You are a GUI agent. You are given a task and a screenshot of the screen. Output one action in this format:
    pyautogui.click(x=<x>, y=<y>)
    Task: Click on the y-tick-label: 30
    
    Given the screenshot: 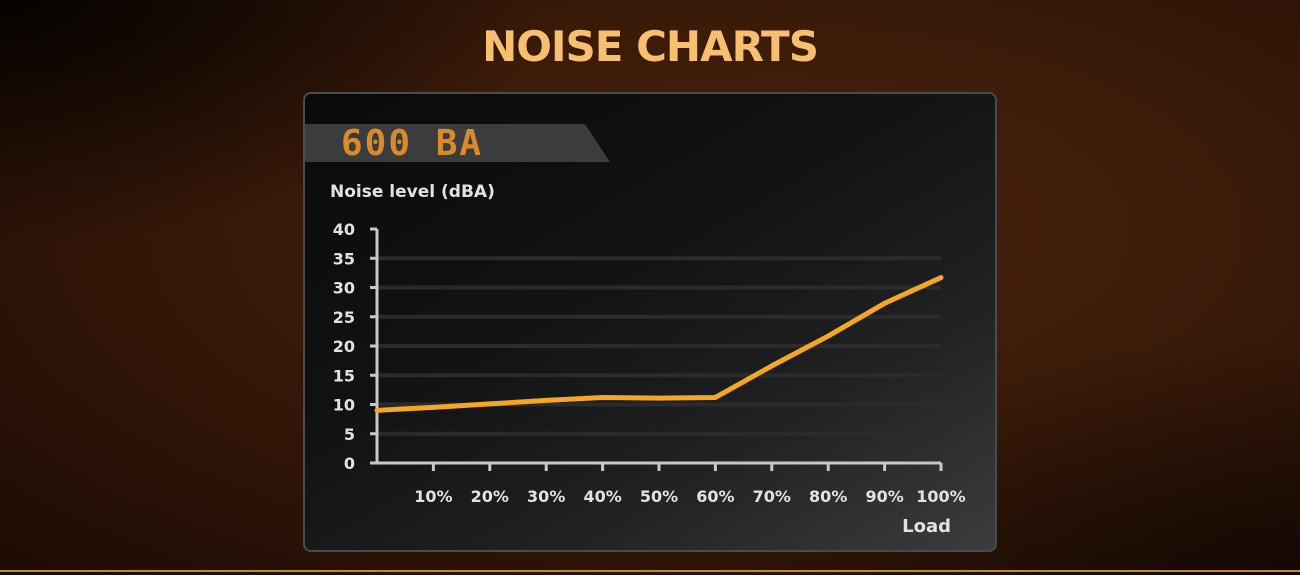 What is the action you would take?
    pyautogui.click(x=344, y=288)
    